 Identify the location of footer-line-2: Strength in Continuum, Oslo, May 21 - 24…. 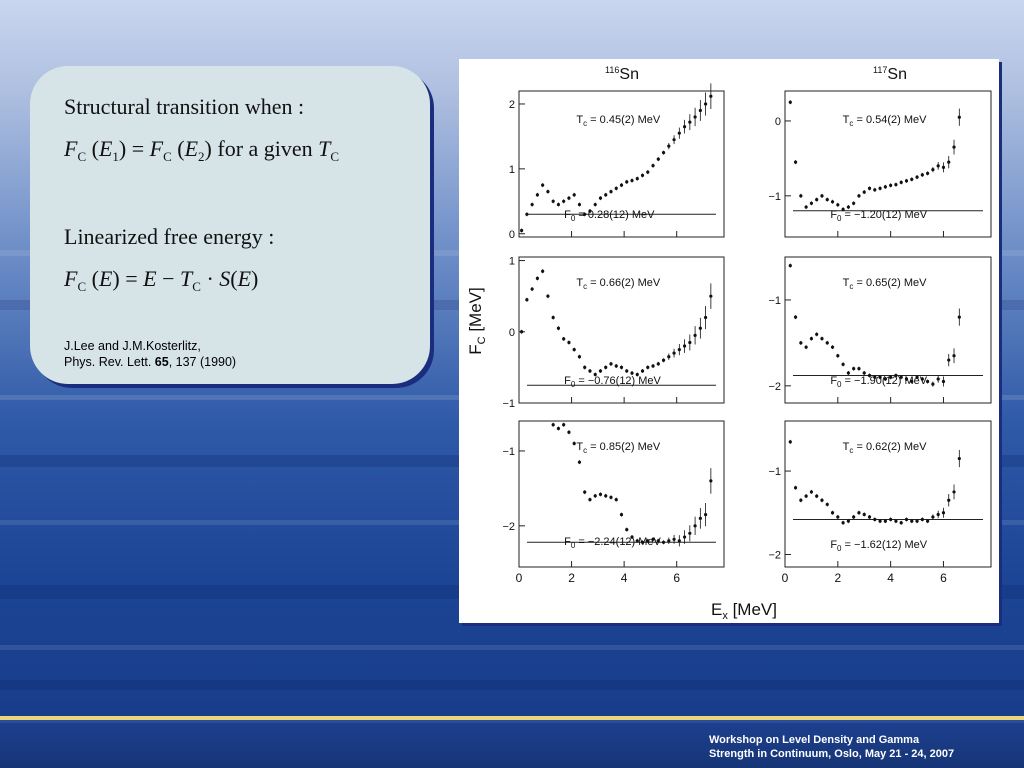
(832, 754).